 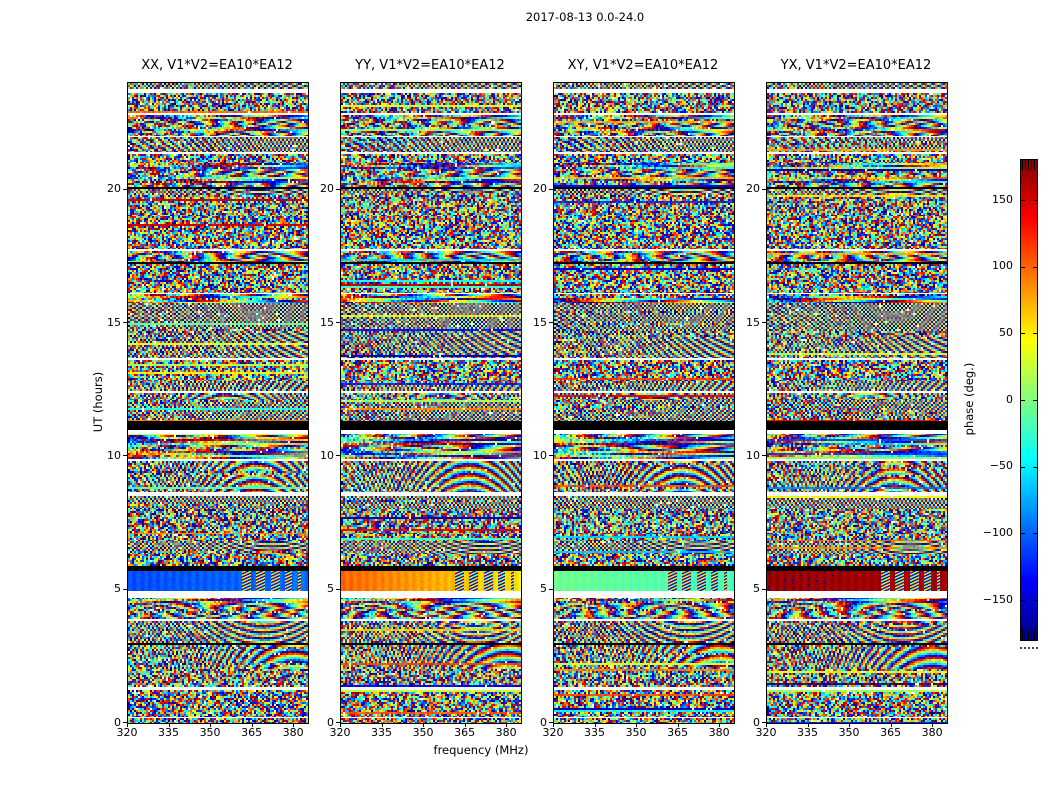 What do you see at coordinates (997, 532) in the screenshot?
I see `colorbar-tick-label: −100` at bounding box center [997, 532].